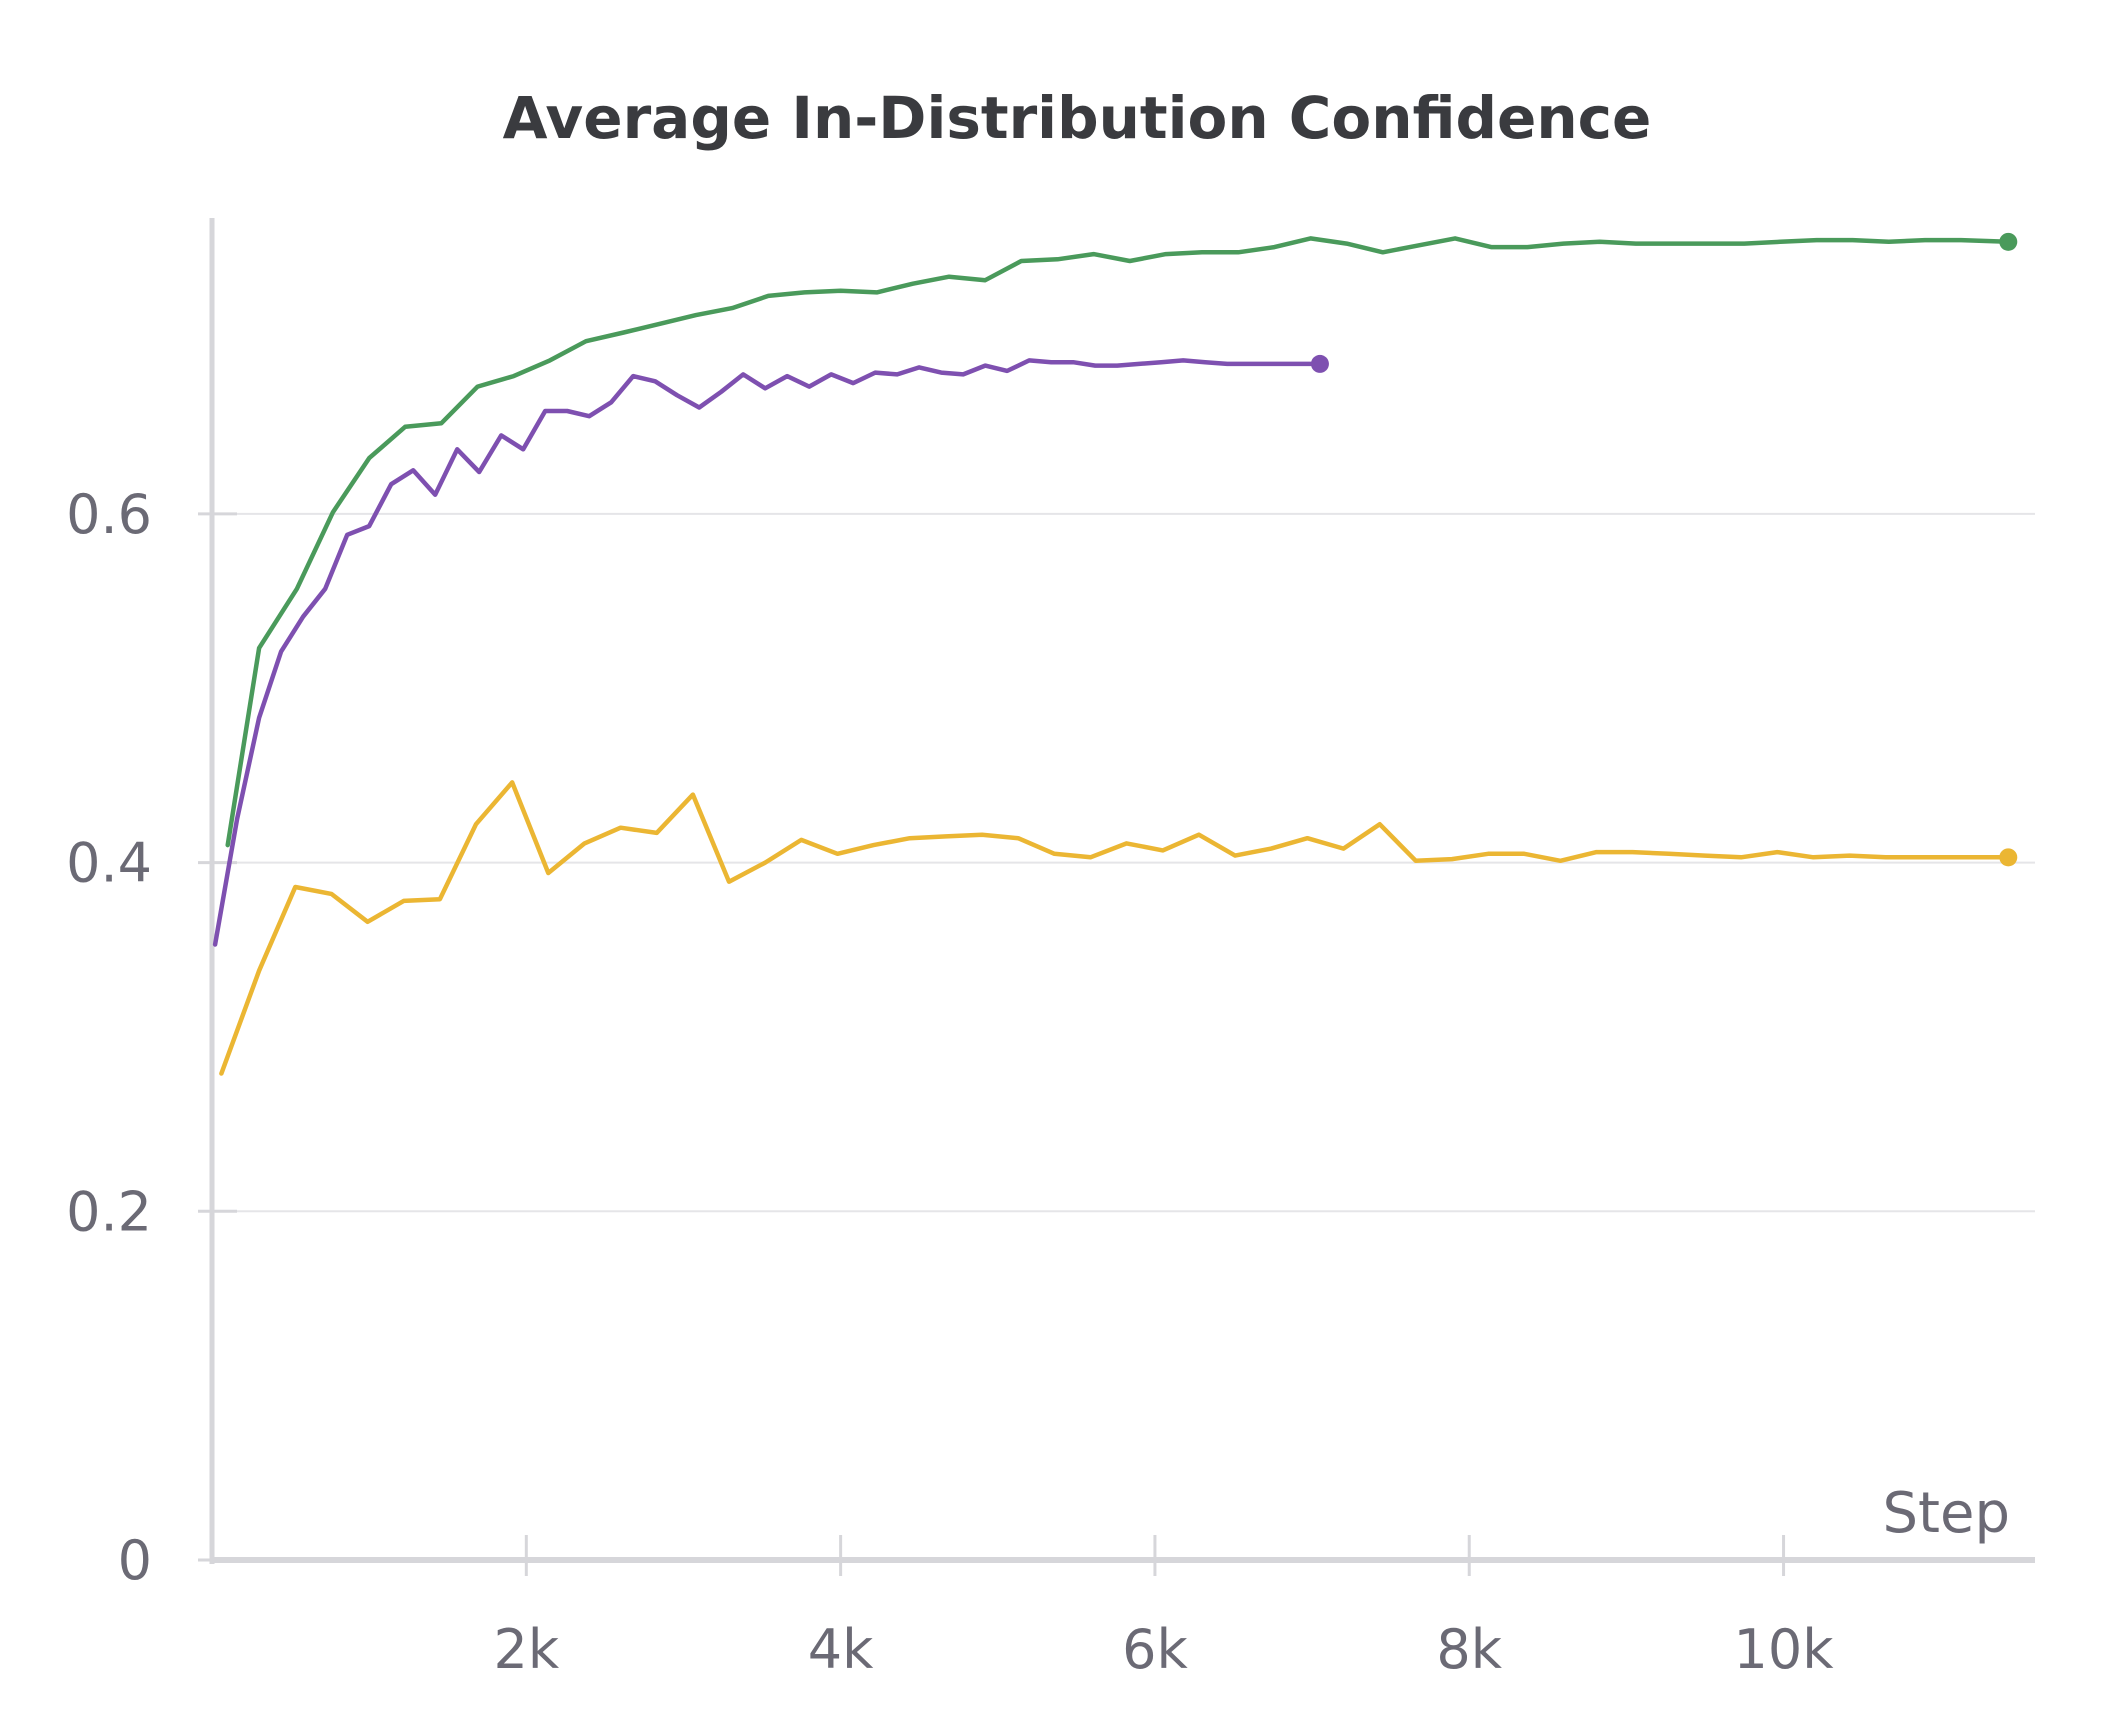 This screenshot has width=2128, height=1728. Describe the element at coordinates (1946, 1513) in the screenshot. I see `x-axis-label: Step` at that location.